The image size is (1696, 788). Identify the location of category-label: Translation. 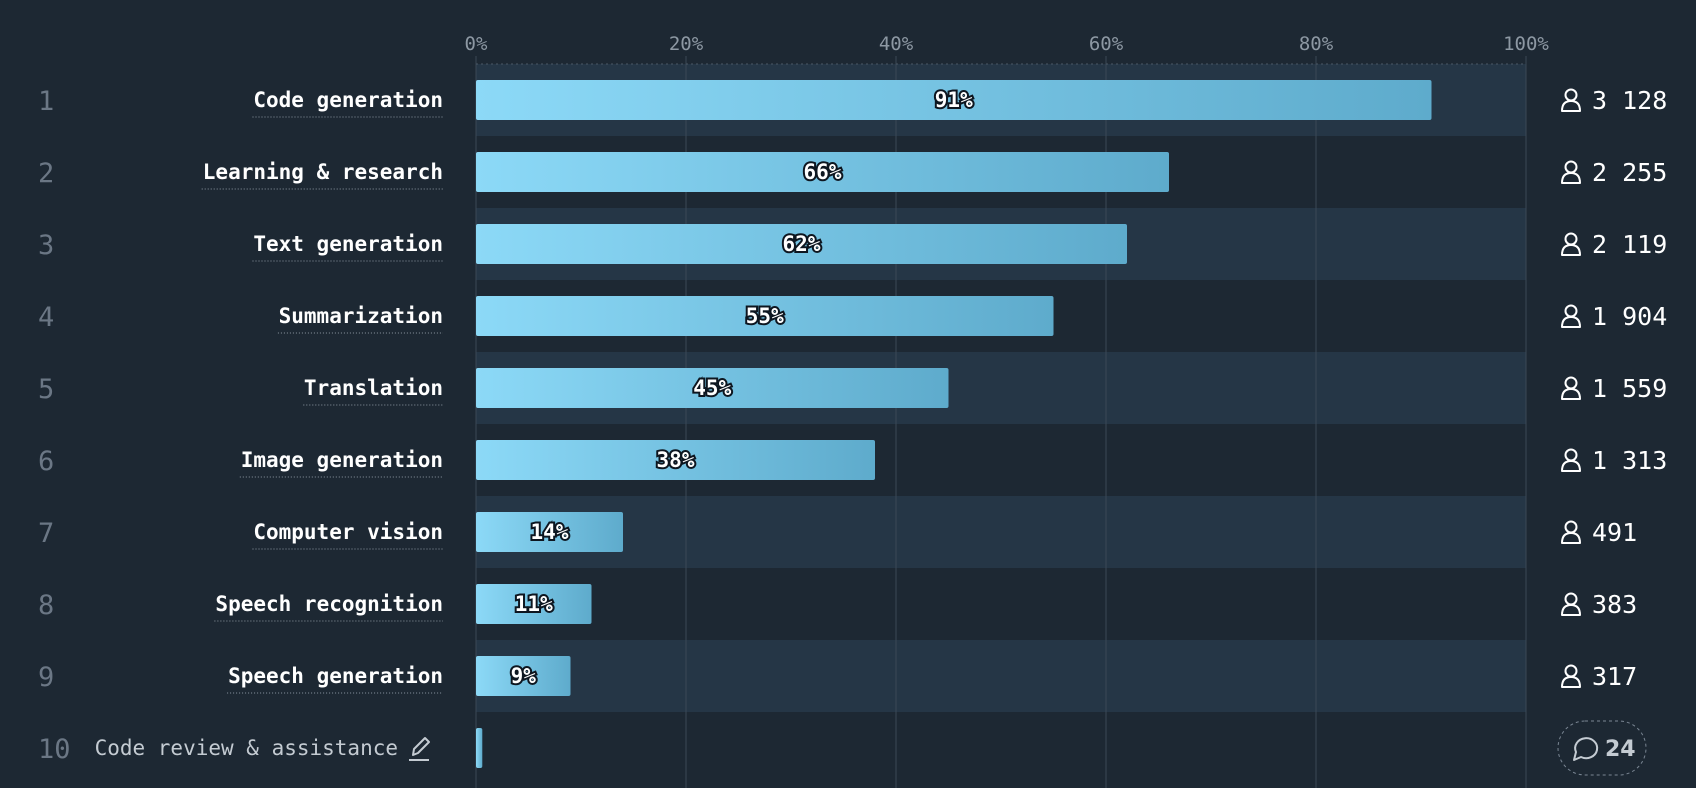
(373, 388).